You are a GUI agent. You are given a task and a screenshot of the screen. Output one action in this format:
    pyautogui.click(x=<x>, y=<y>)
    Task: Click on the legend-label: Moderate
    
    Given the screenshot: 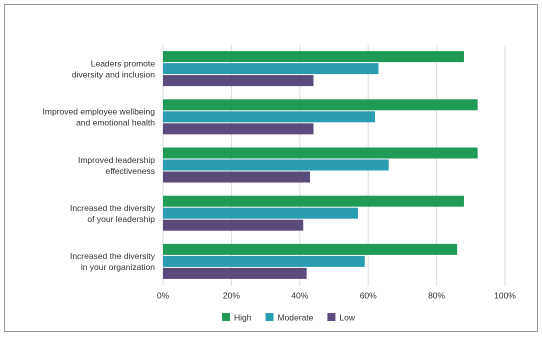 What is the action you would take?
    pyautogui.click(x=295, y=317)
    